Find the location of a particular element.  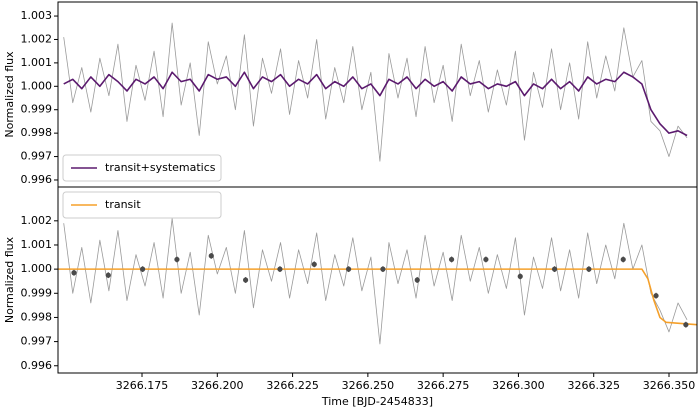

x-tick-label: 3266.275 is located at coordinates (443, 385).